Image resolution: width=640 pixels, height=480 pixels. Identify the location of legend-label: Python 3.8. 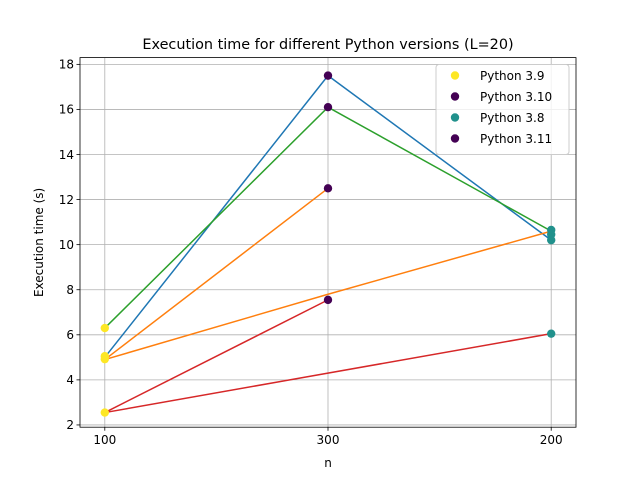
(512, 118).